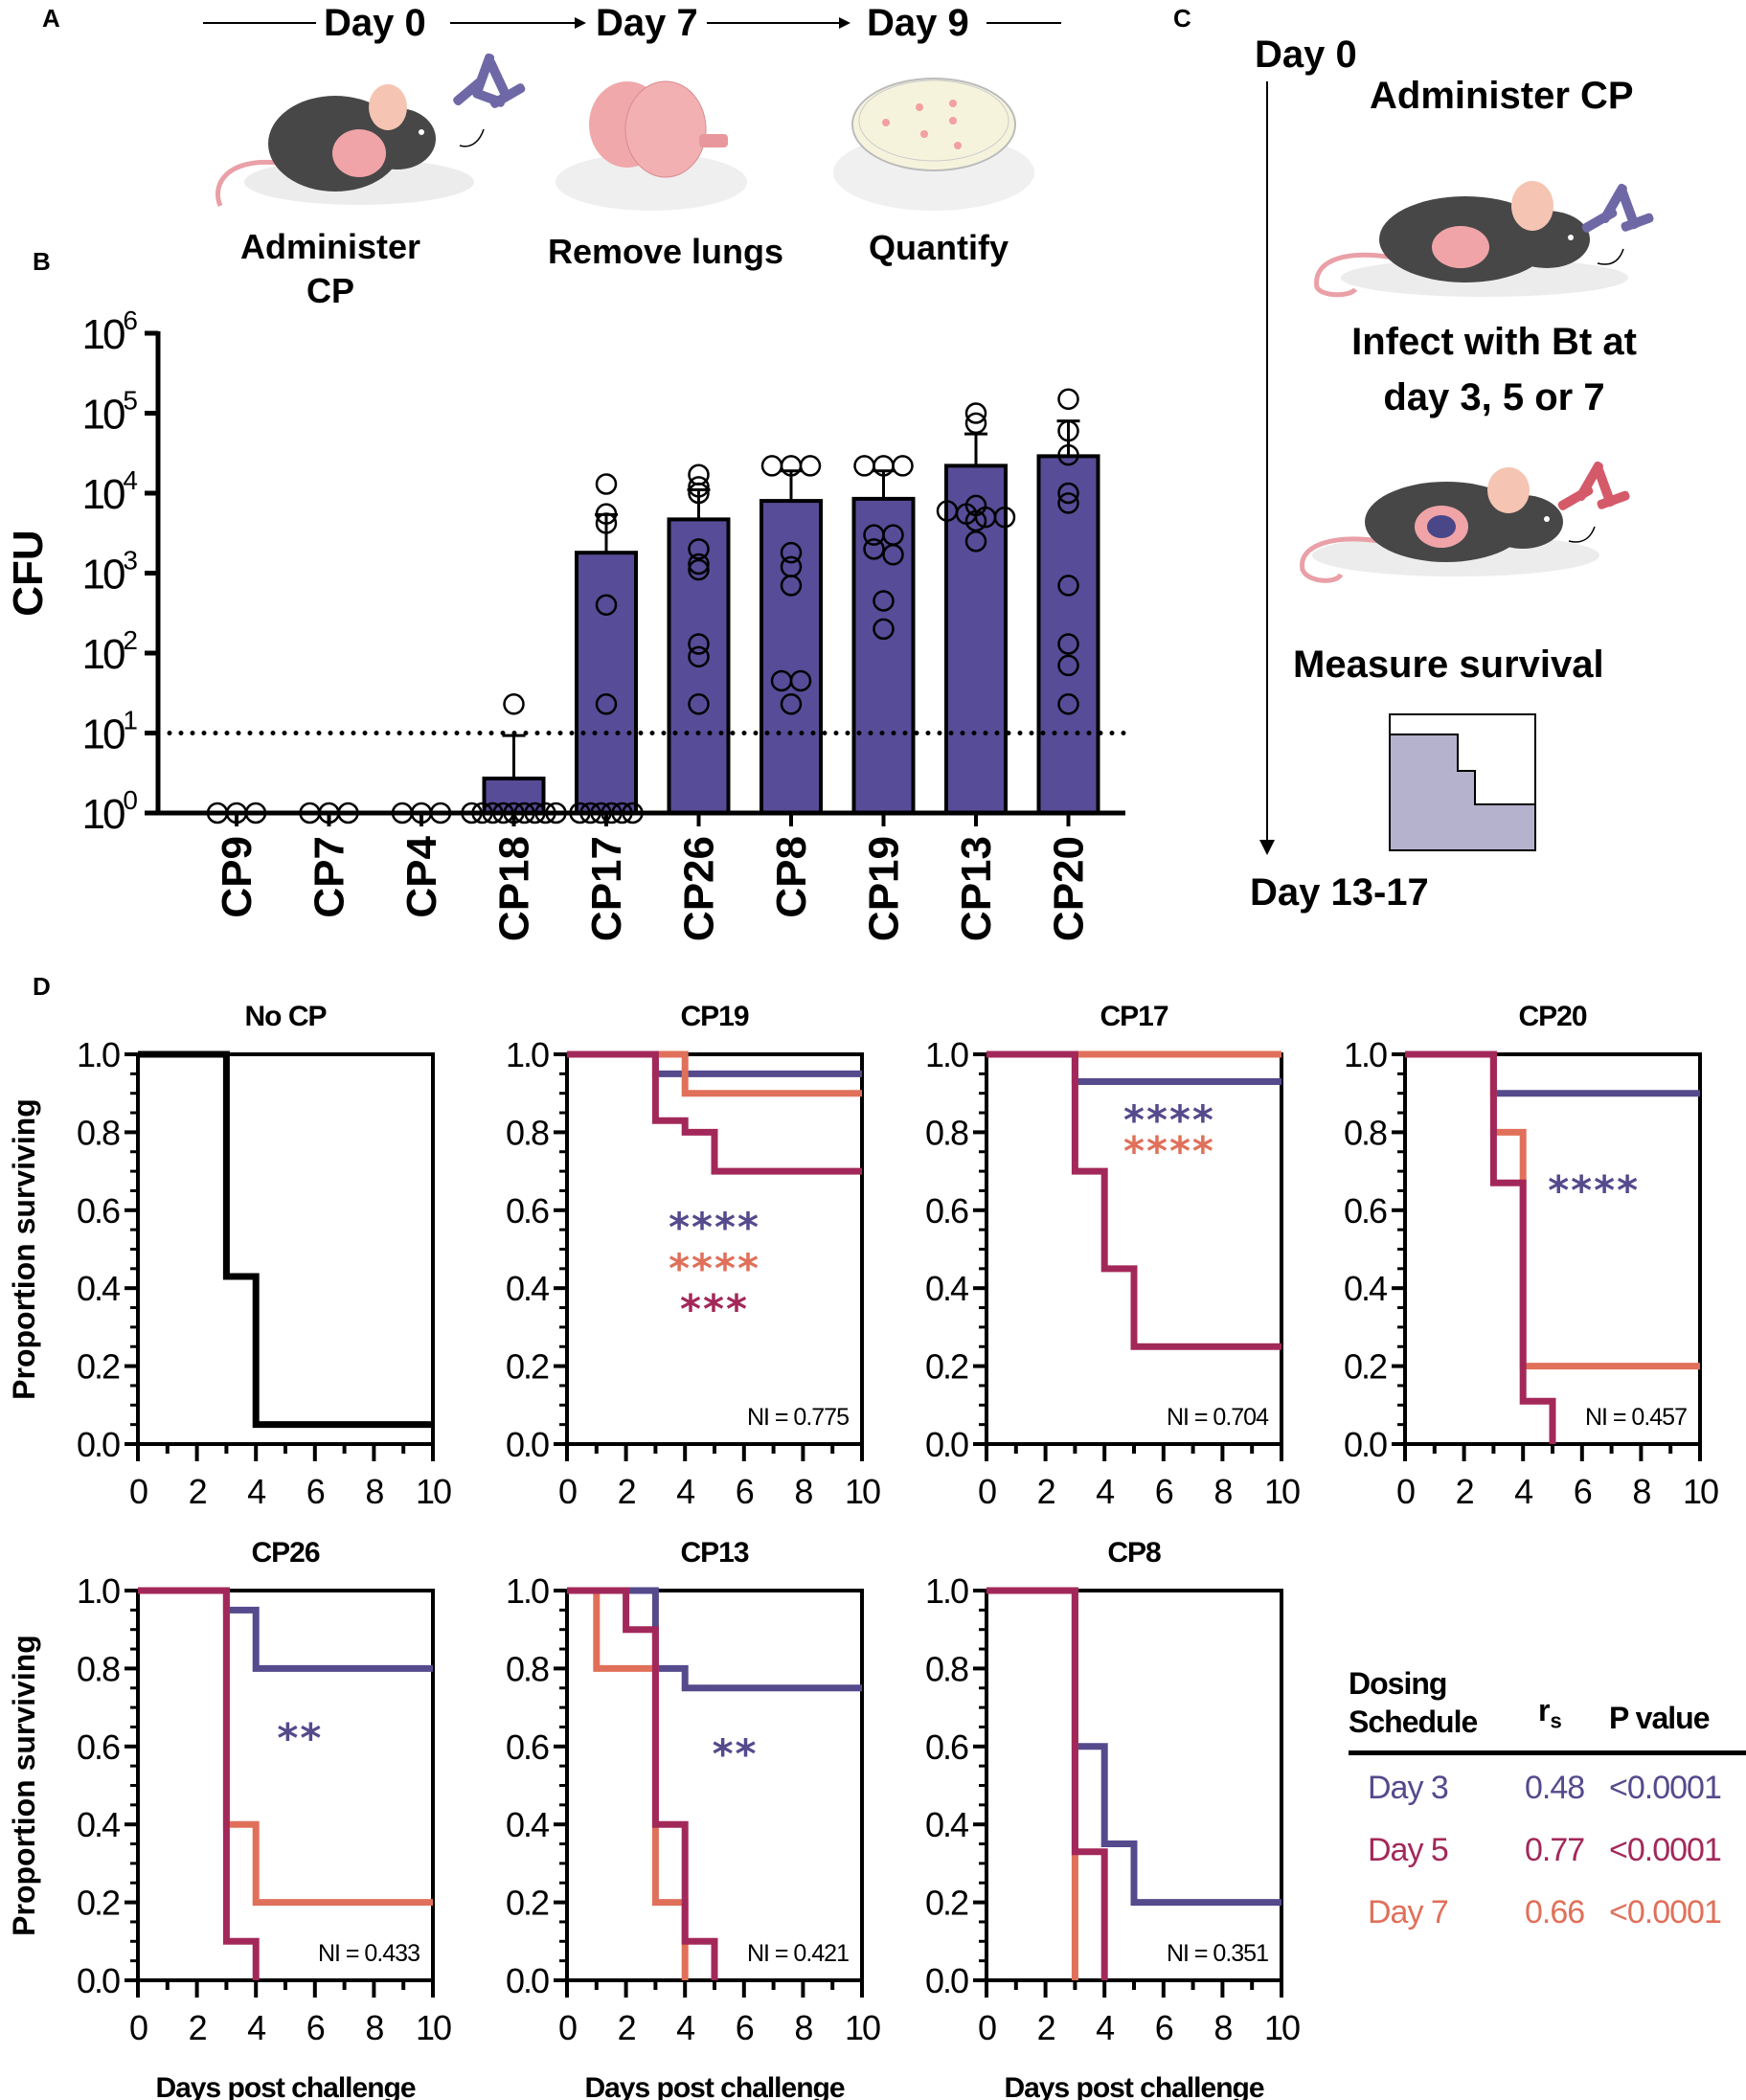 This screenshot has width=1746, height=2100. Describe the element at coordinates (1070, 888) in the screenshot. I see `x-tick-label-cp20: CP20` at that location.